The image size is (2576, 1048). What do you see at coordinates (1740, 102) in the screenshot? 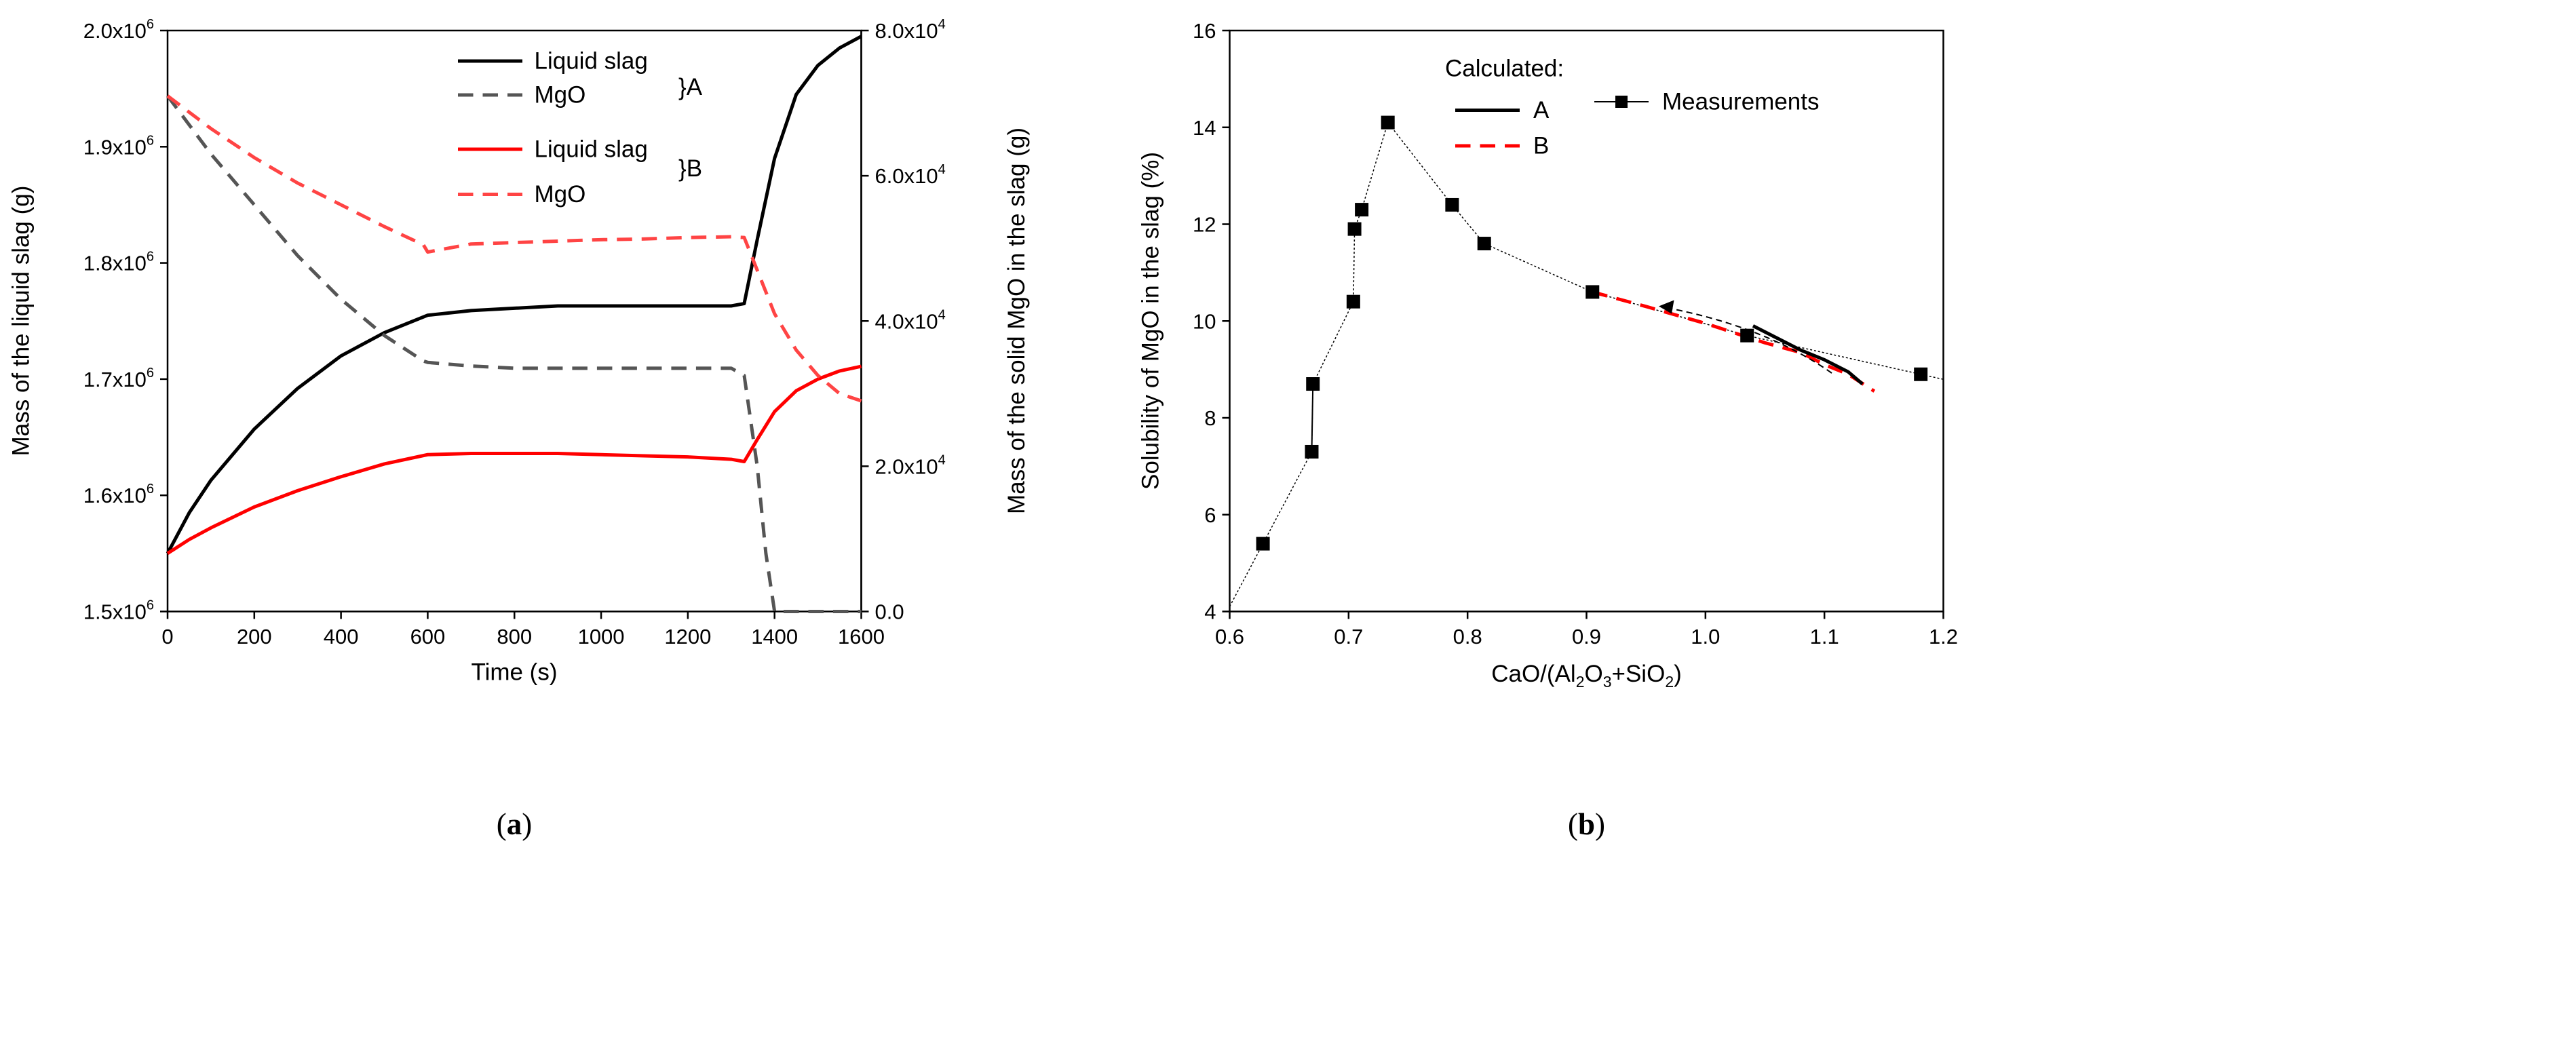
I see `legend-label-measurements: Measurements` at bounding box center [1740, 102].